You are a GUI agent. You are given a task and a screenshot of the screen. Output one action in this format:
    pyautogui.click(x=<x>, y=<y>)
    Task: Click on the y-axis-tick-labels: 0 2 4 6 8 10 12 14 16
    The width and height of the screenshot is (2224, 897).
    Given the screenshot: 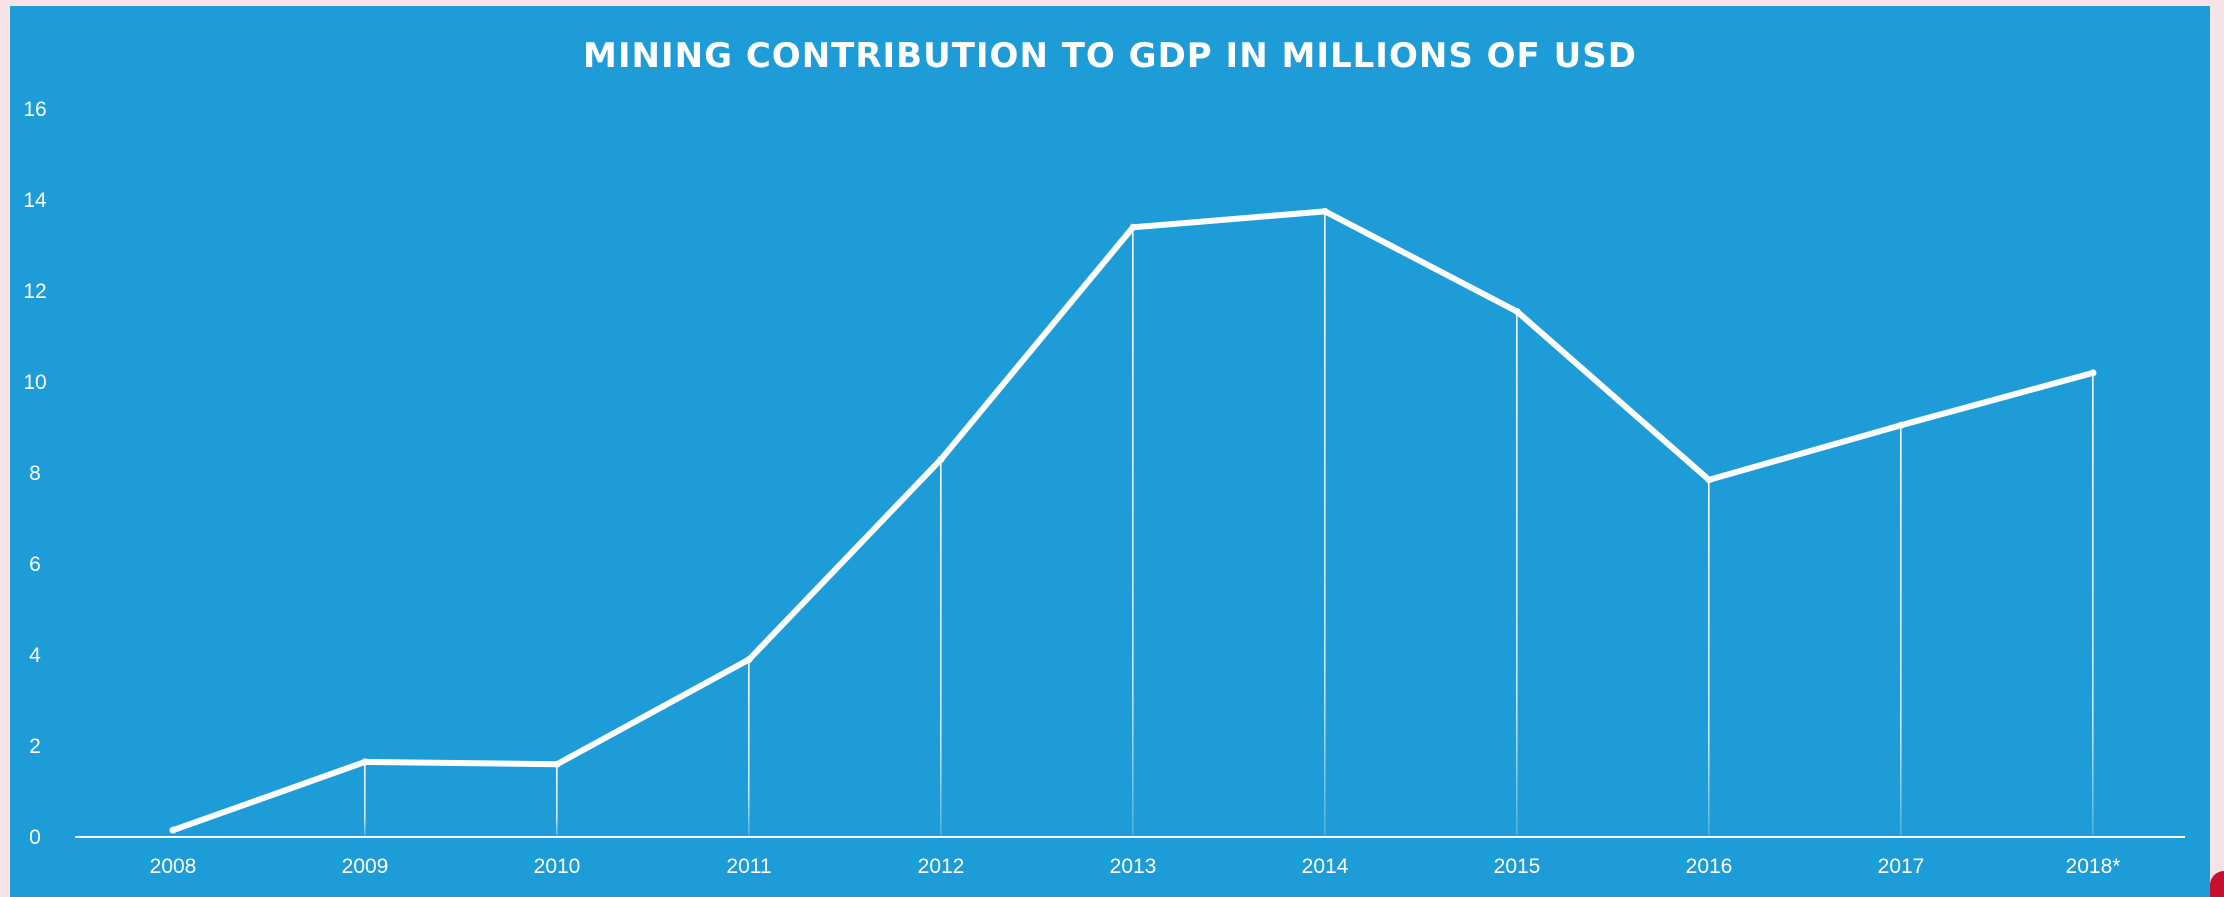 What is the action you would take?
    pyautogui.click(x=35, y=473)
    